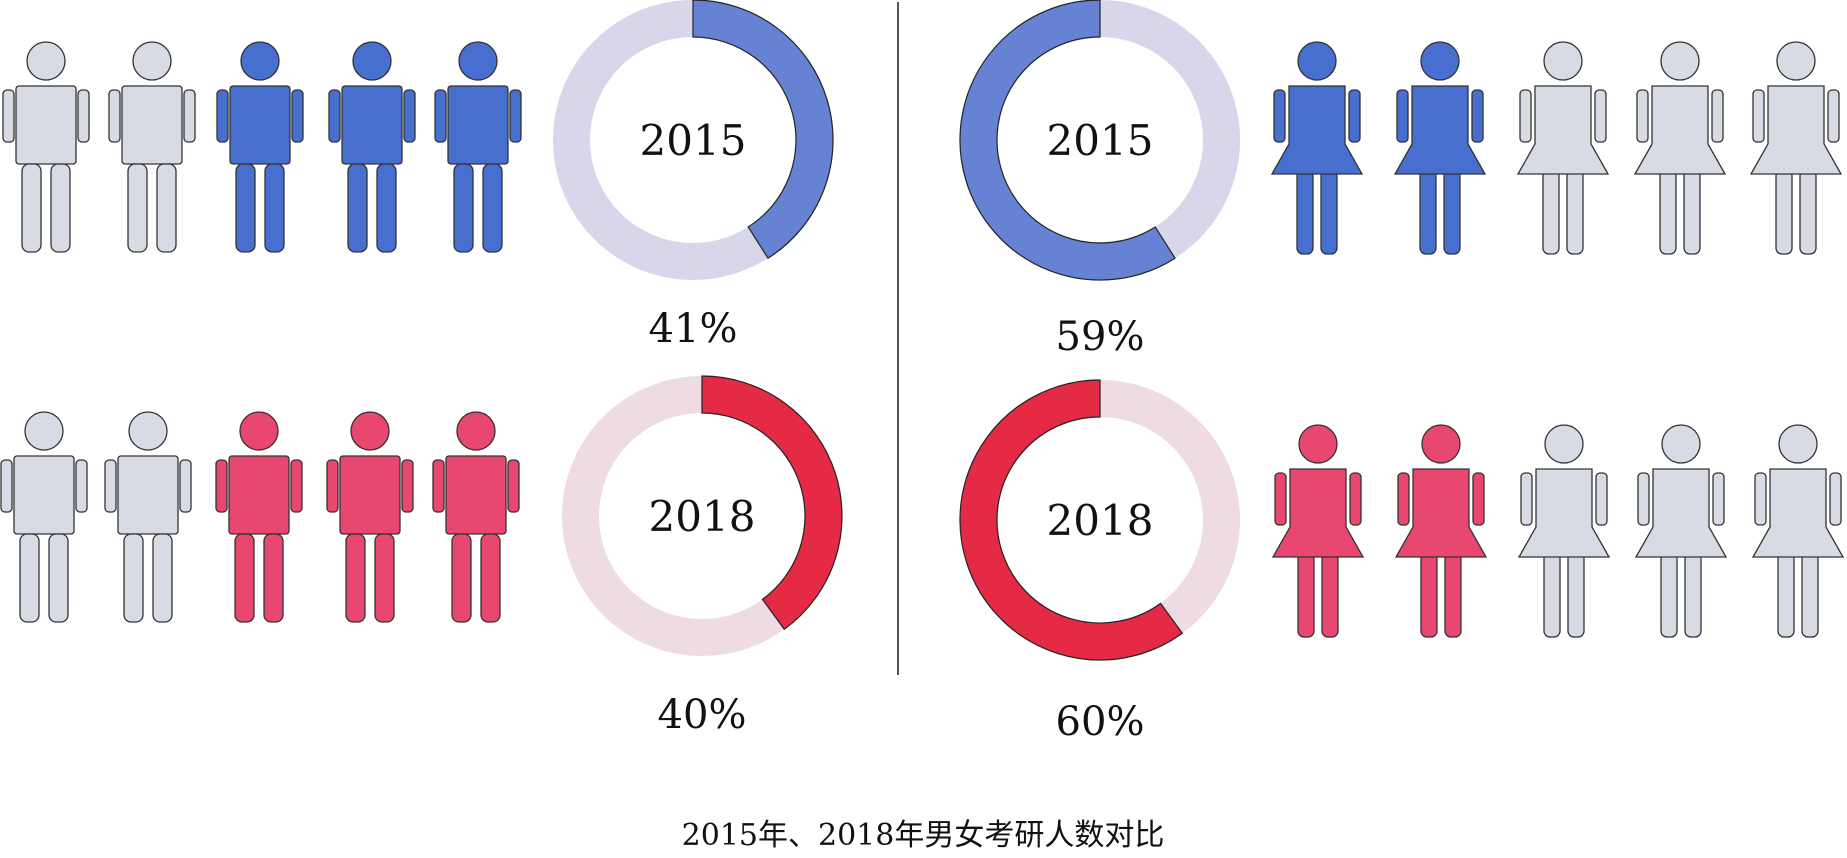  I want to click on percentage-label: 40%, so click(702, 715).